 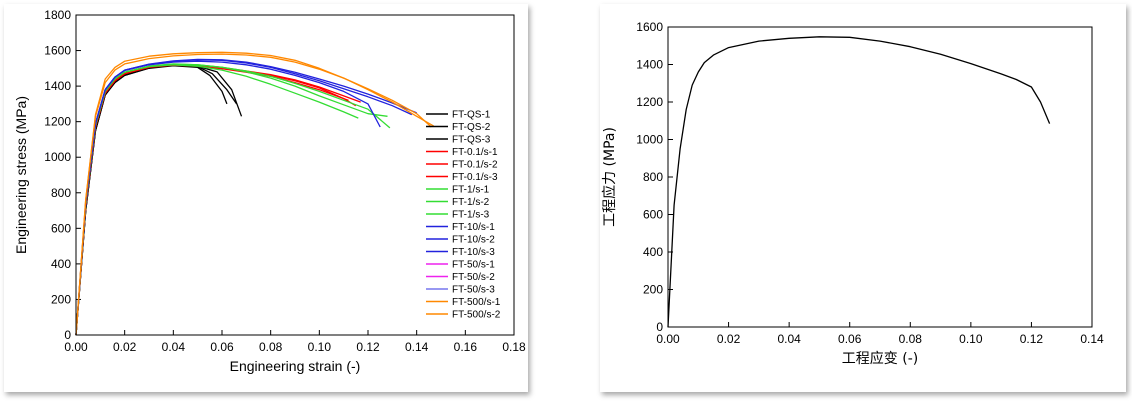 I want to click on right-x-tick-label: 0.00, so click(x=668, y=339).